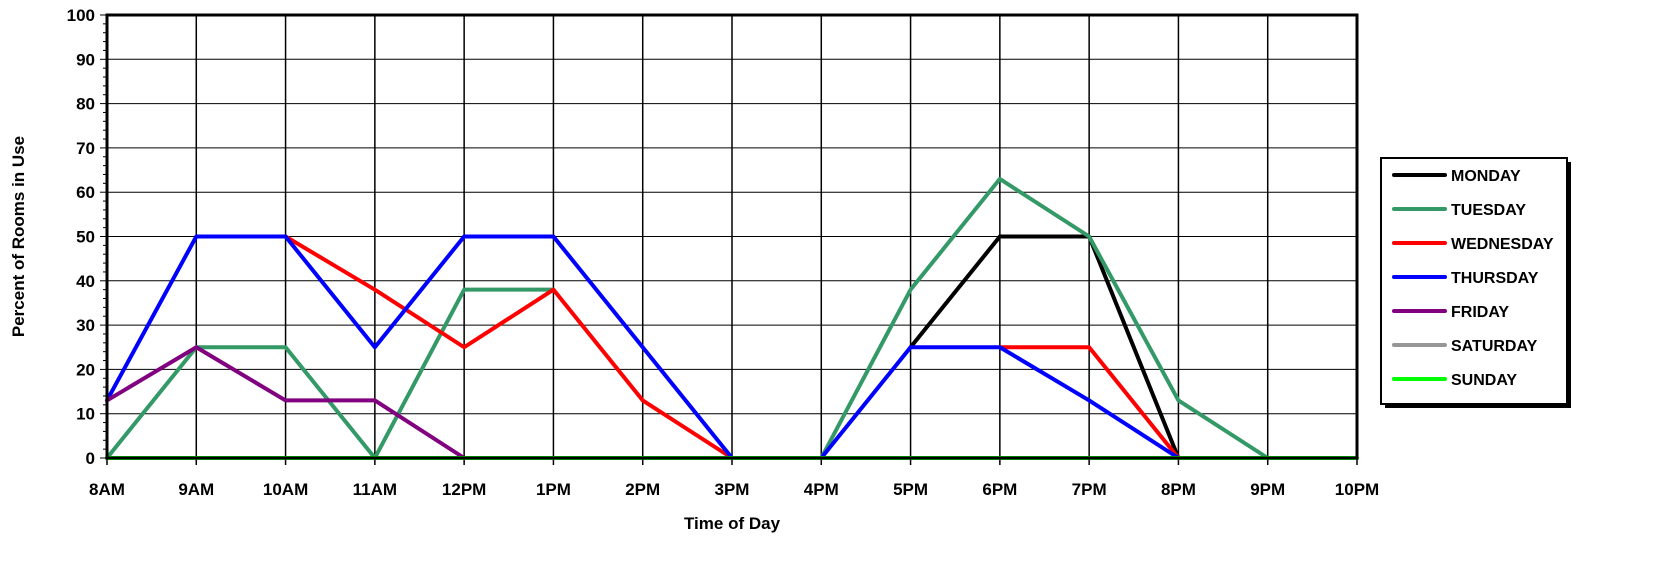  I want to click on series-friday, so click(286, 402).